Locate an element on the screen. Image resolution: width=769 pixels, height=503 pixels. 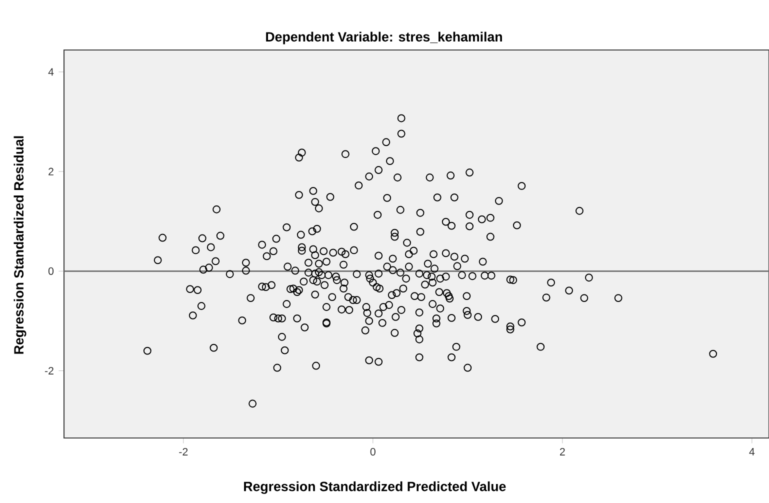
y-tick-label: 4 is located at coordinates (51, 72).